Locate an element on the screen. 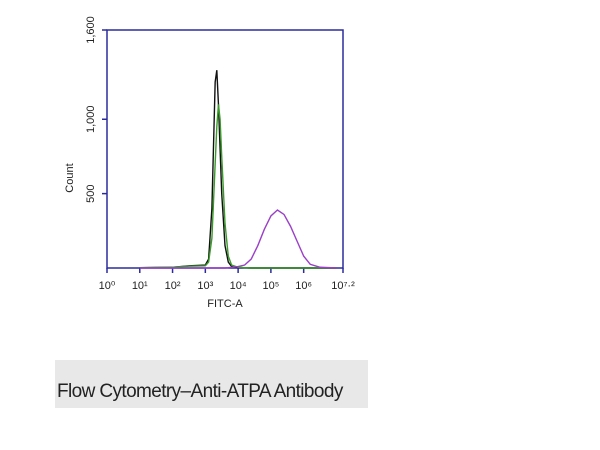  caption-box: Flow Cytometry–Anti-ATPA Antibody is located at coordinates (211, 384).